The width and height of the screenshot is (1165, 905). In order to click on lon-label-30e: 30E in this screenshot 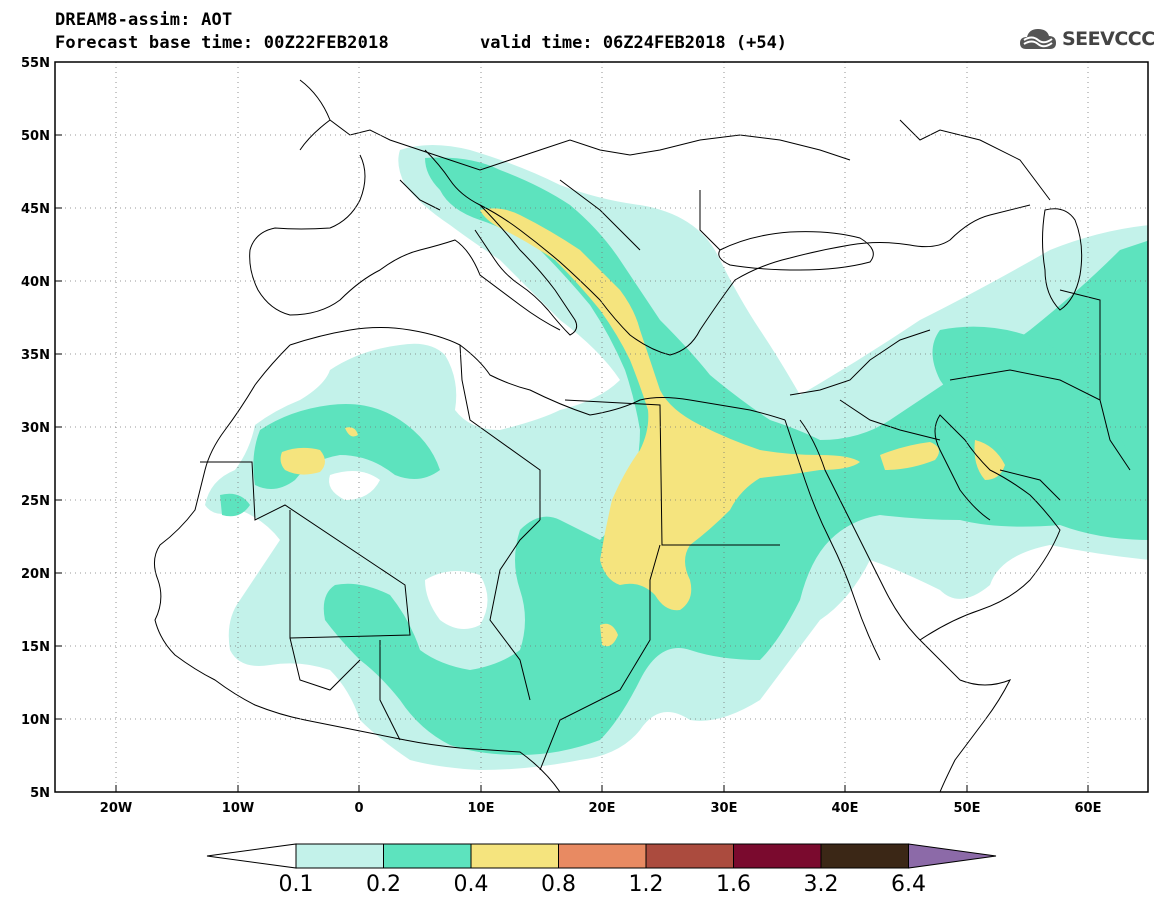, I will do `click(724, 808)`.